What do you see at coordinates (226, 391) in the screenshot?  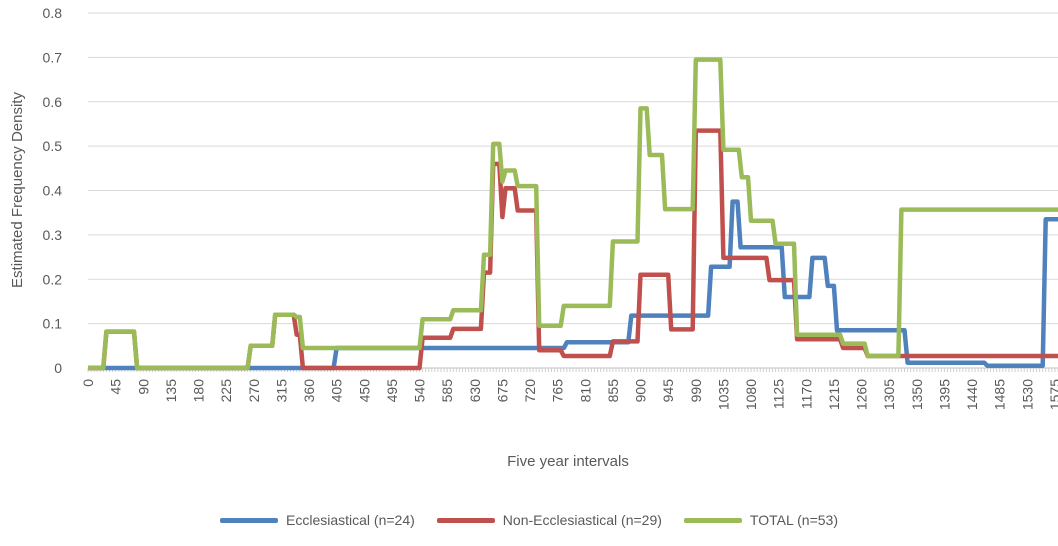 I see `x-tick-label: 225` at bounding box center [226, 391].